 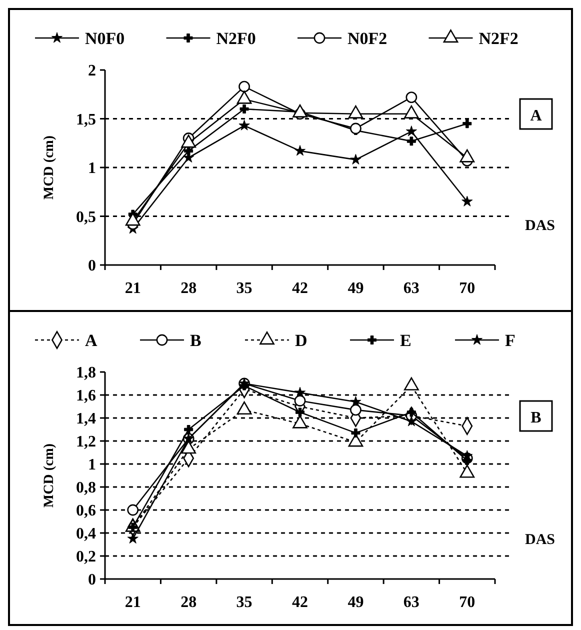 I want to click on legend-label: F, so click(x=510, y=340).